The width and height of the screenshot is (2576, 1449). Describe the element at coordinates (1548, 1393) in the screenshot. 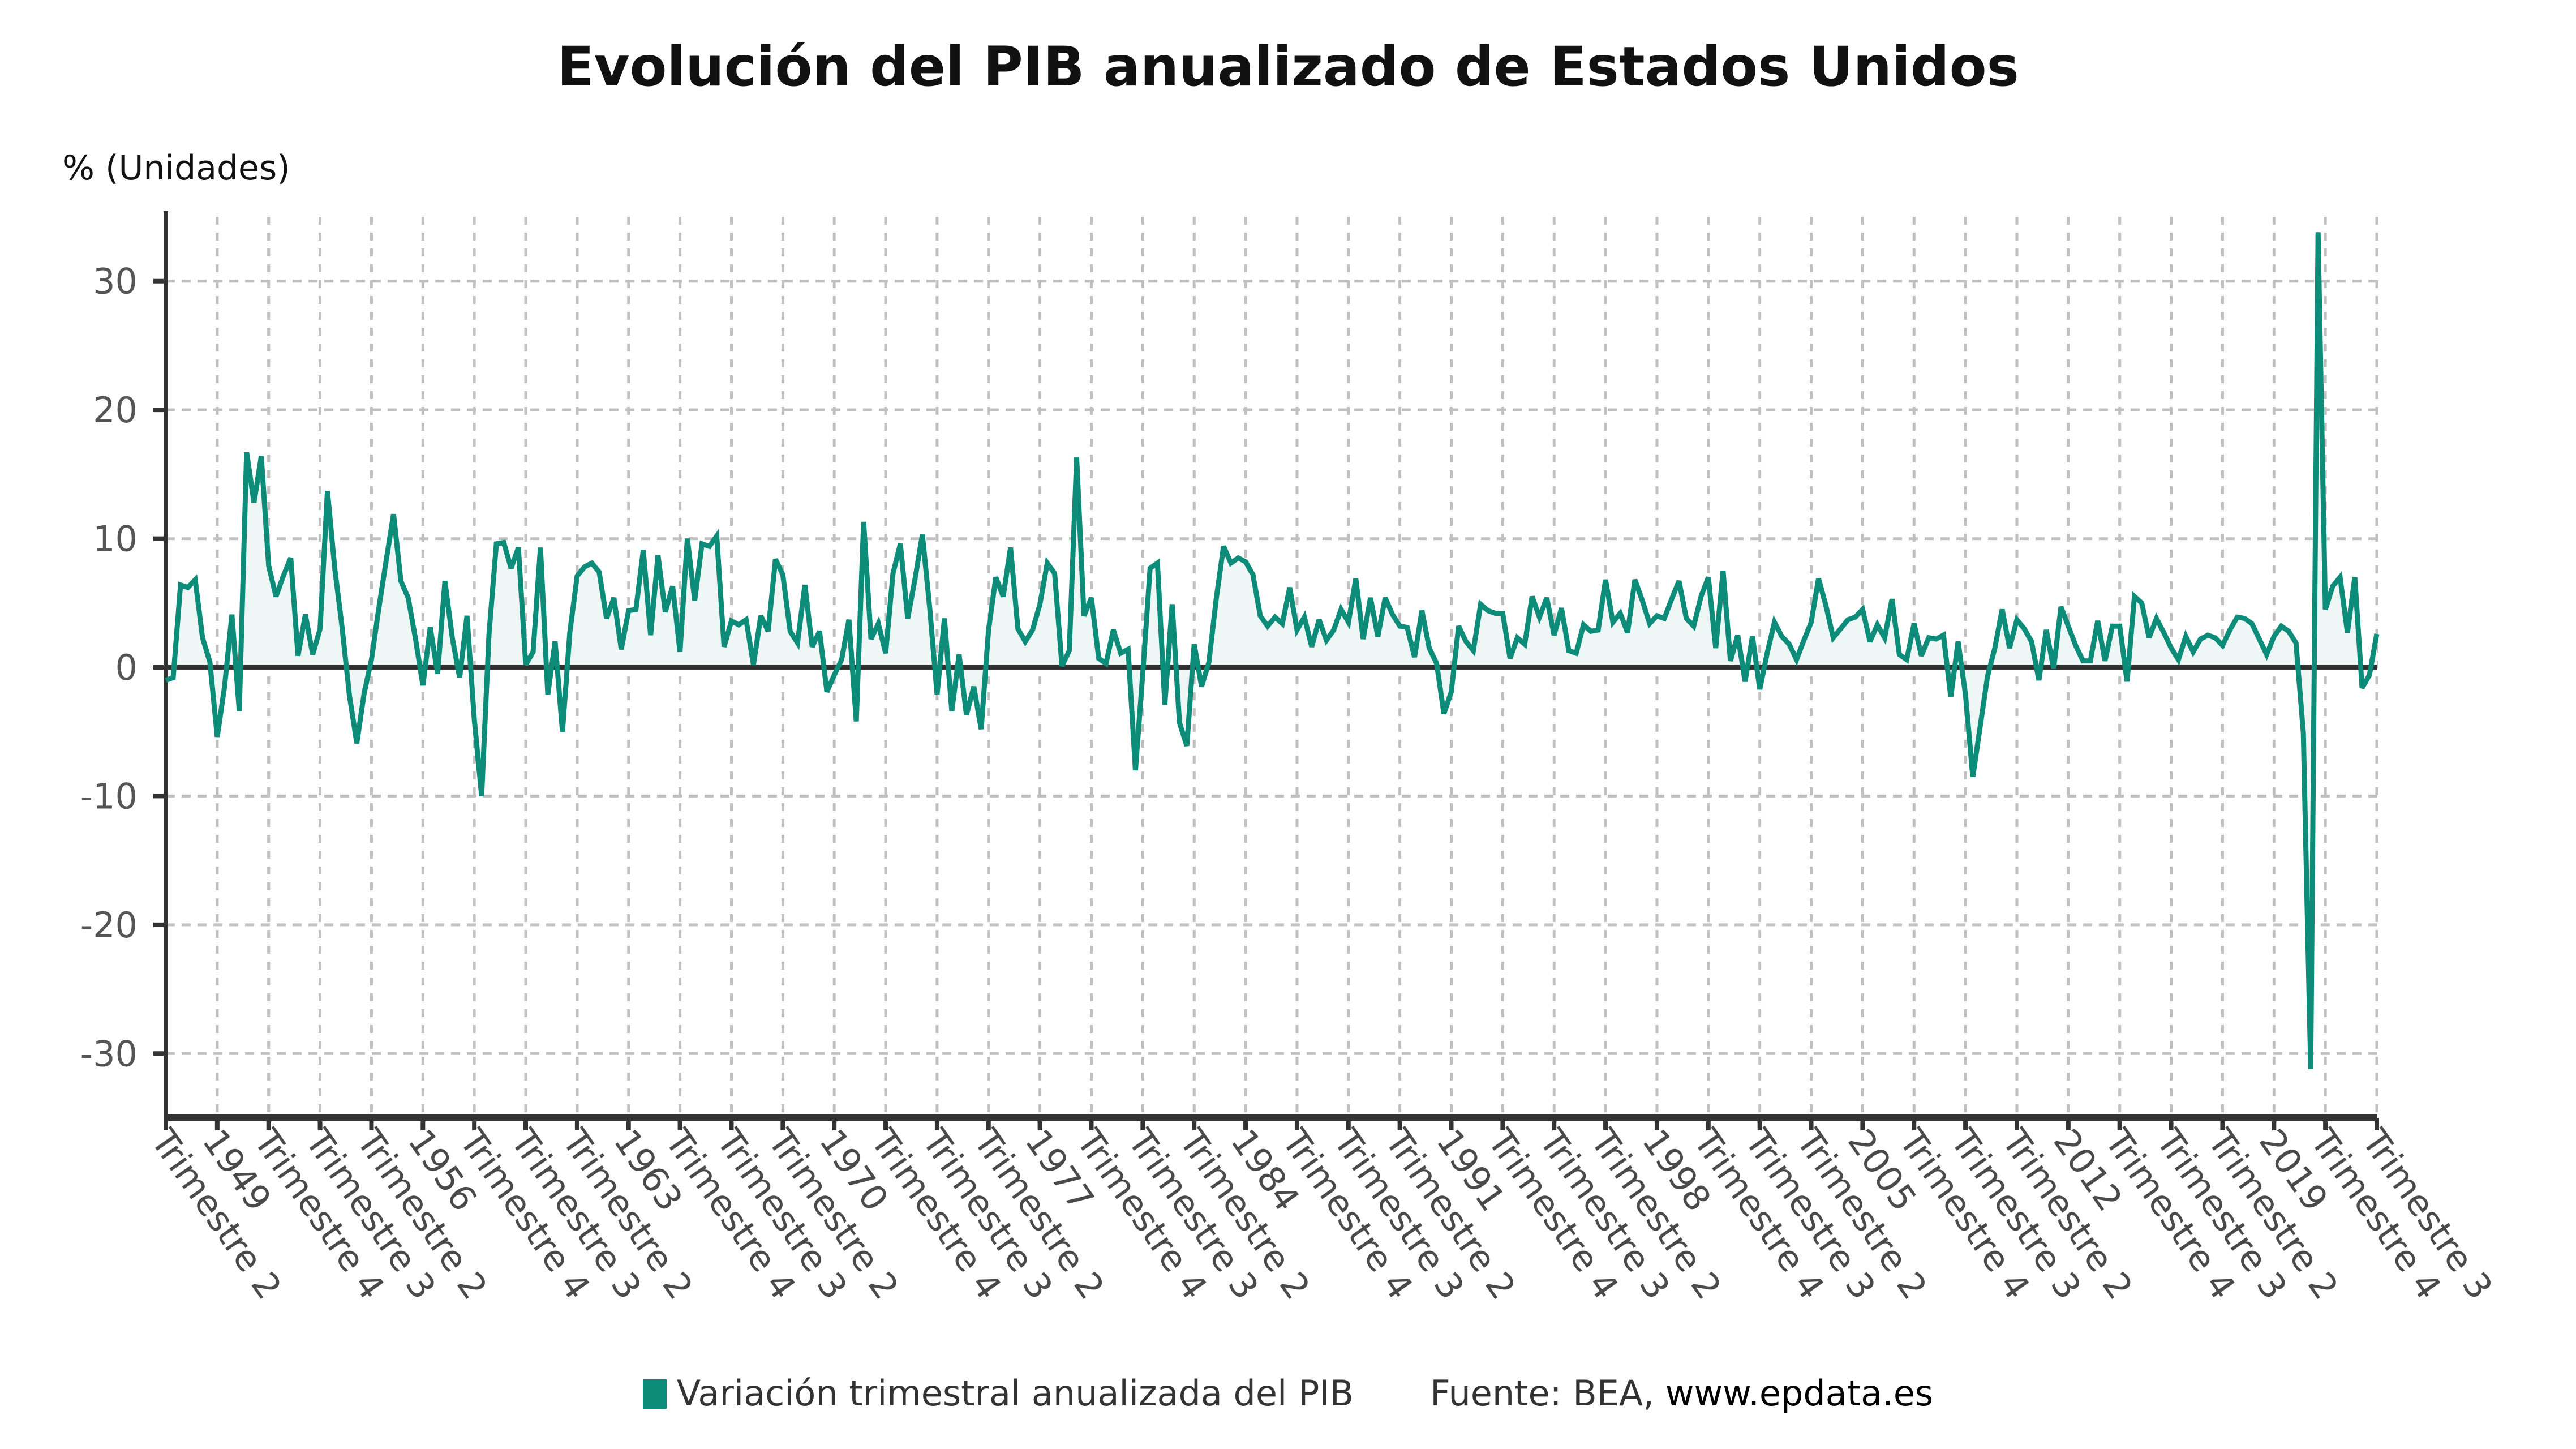

I see `source-label: Fuente: BEA,` at that location.